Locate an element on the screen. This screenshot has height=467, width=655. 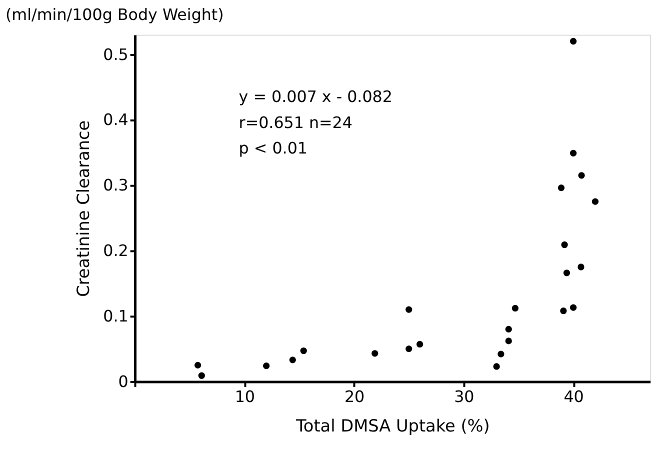
x-tick-label: 40 is located at coordinates (574, 396).